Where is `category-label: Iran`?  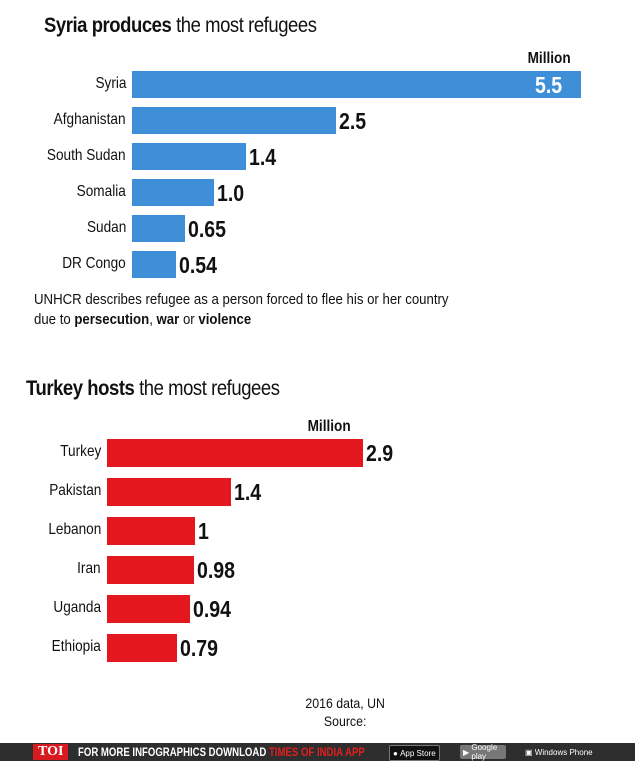
category-label: Iran is located at coordinates (89, 568).